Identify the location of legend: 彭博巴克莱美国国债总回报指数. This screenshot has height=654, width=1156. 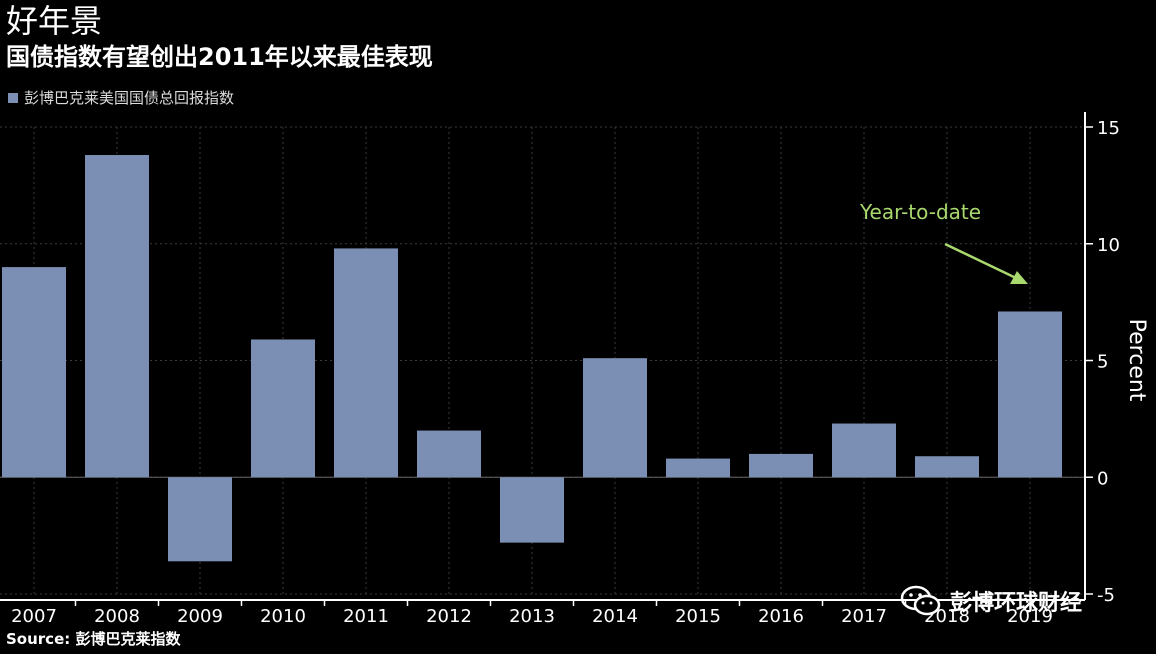
(121, 98).